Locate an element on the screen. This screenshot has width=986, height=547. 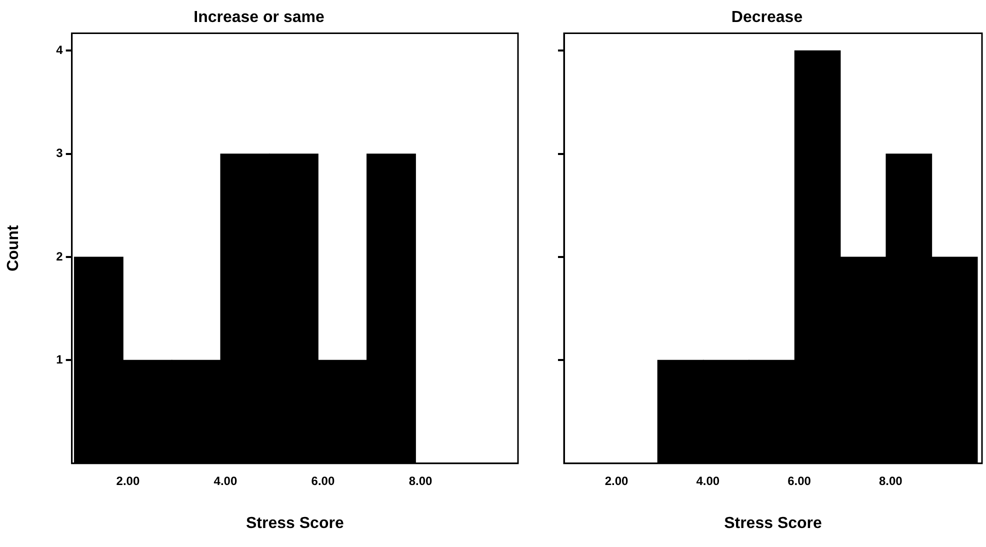
y-tick-label: 2 is located at coordinates (60, 256).